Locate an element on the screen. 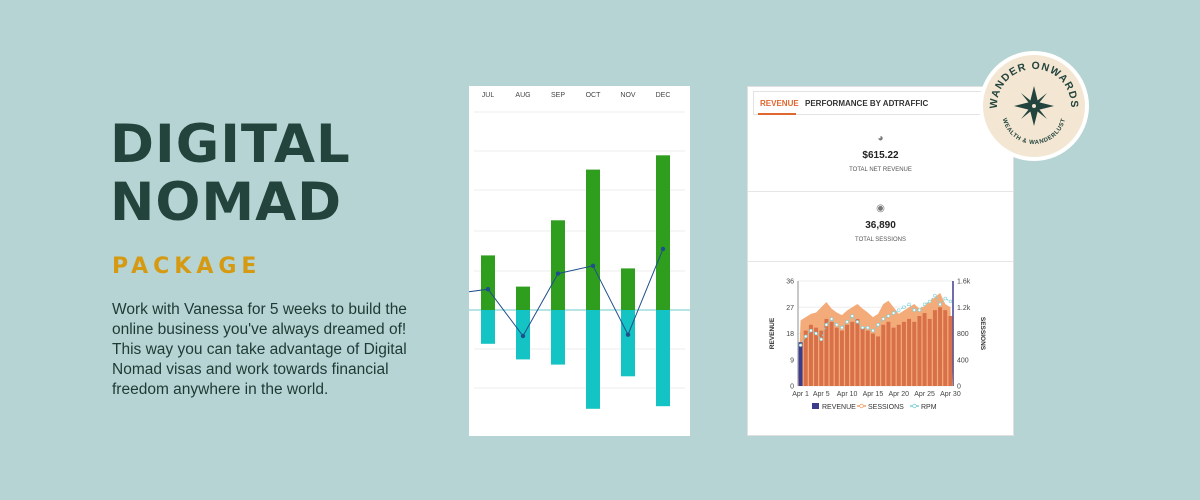 The image size is (1200, 500). sessions-stat: ◉ 36,890 TOTAL SESSIONS is located at coordinates (880, 223).